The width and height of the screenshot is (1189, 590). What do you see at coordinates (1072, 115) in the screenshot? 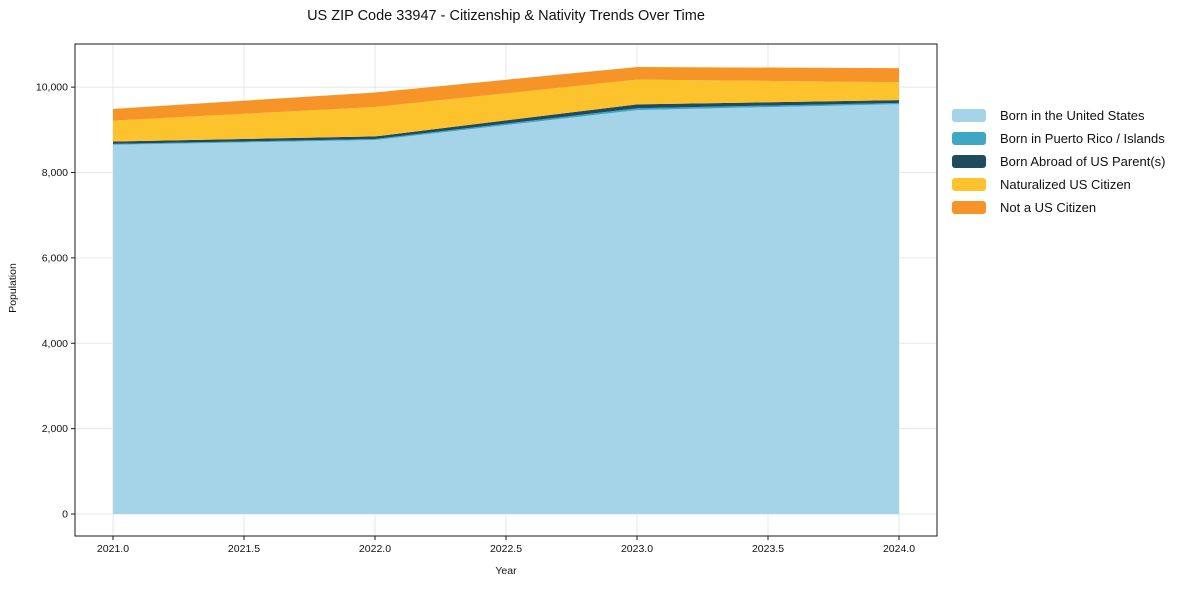
I see `legend-label: Born in the United States` at bounding box center [1072, 115].